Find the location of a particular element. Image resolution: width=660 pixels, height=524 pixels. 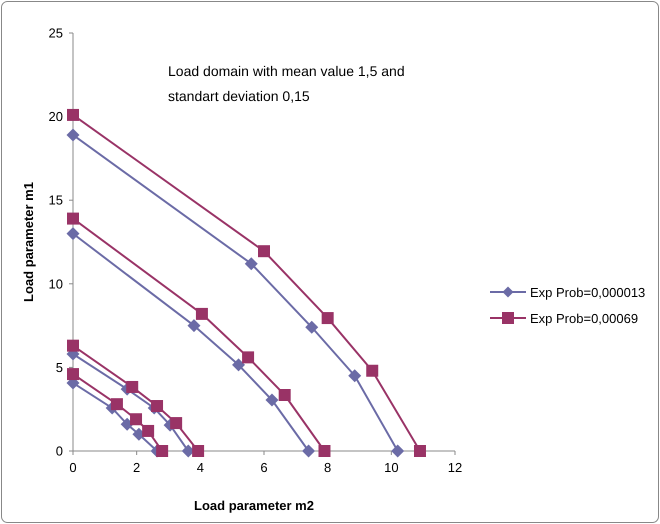

legend-label: Exp Prob=0,000013 is located at coordinates (588, 292).